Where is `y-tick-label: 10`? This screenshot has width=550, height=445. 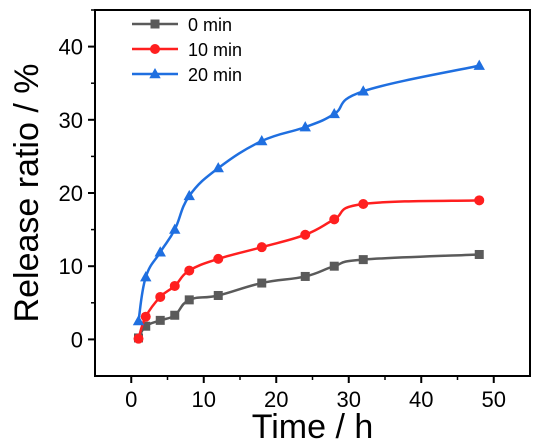
y-tick-label: 10 is located at coordinates (71, 266).